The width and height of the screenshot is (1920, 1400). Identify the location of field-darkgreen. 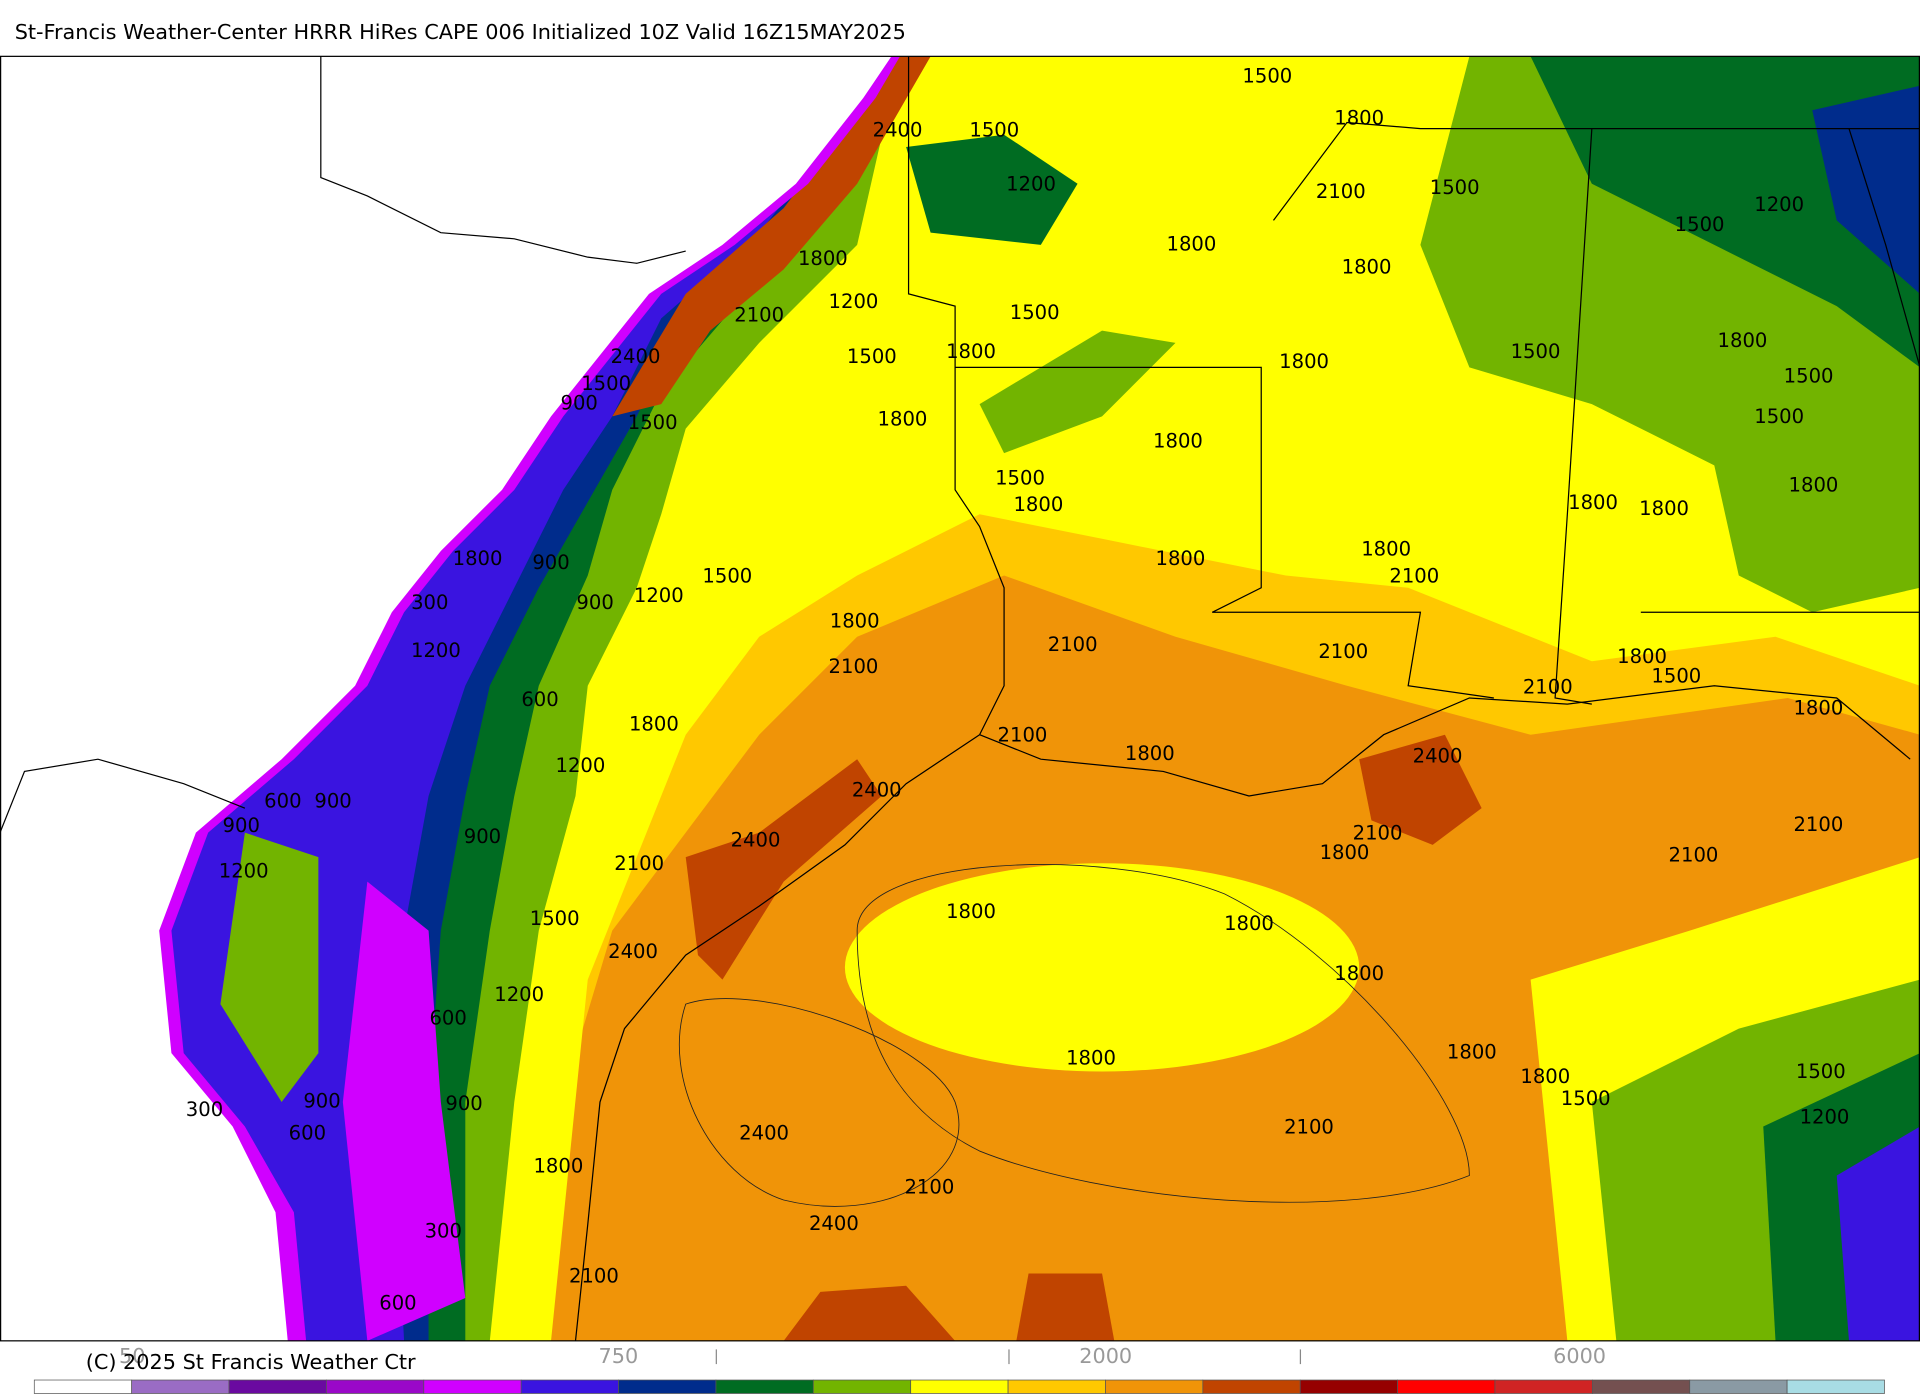
(992, 189).